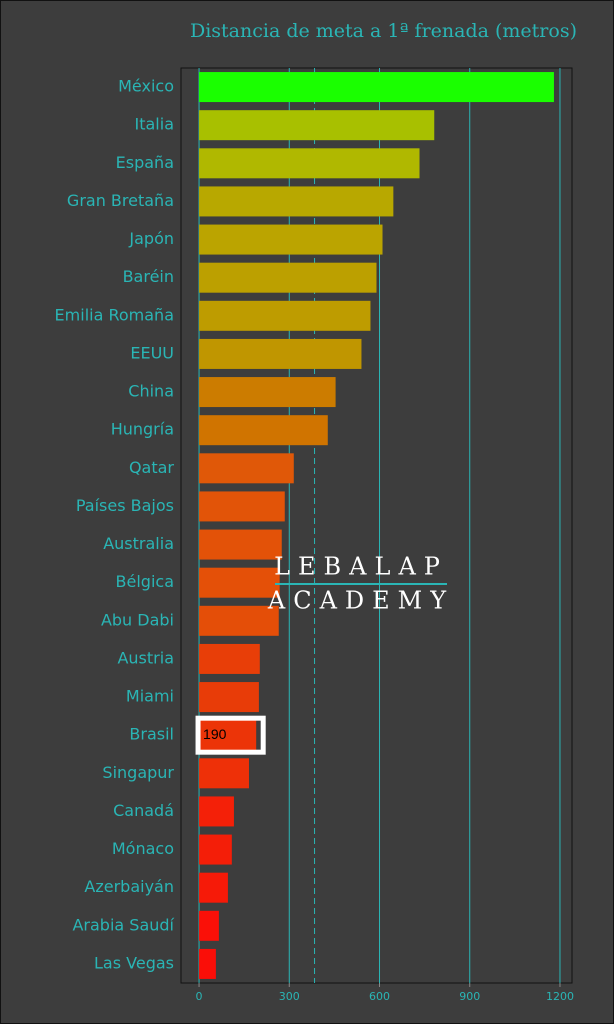  Describe the element at coordinates (199, 996) in the screenshot. I see `x-tick-label: 0` at that location.